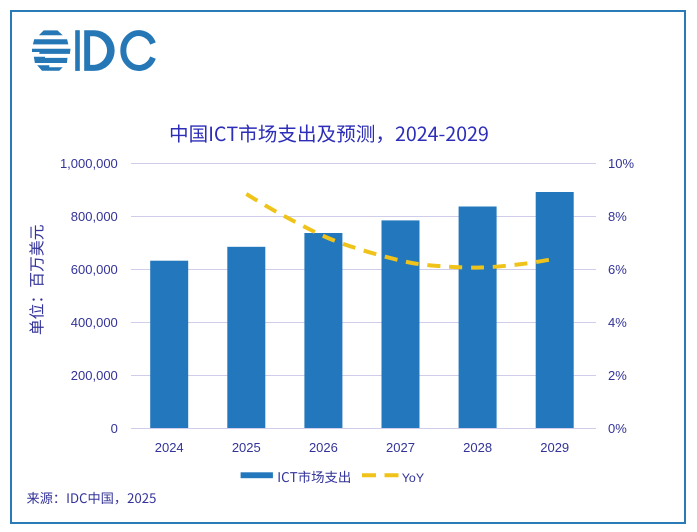  Describe the element at coordinates (169, 447) in the screenshot. I see `svg-text: 2024` at that location.